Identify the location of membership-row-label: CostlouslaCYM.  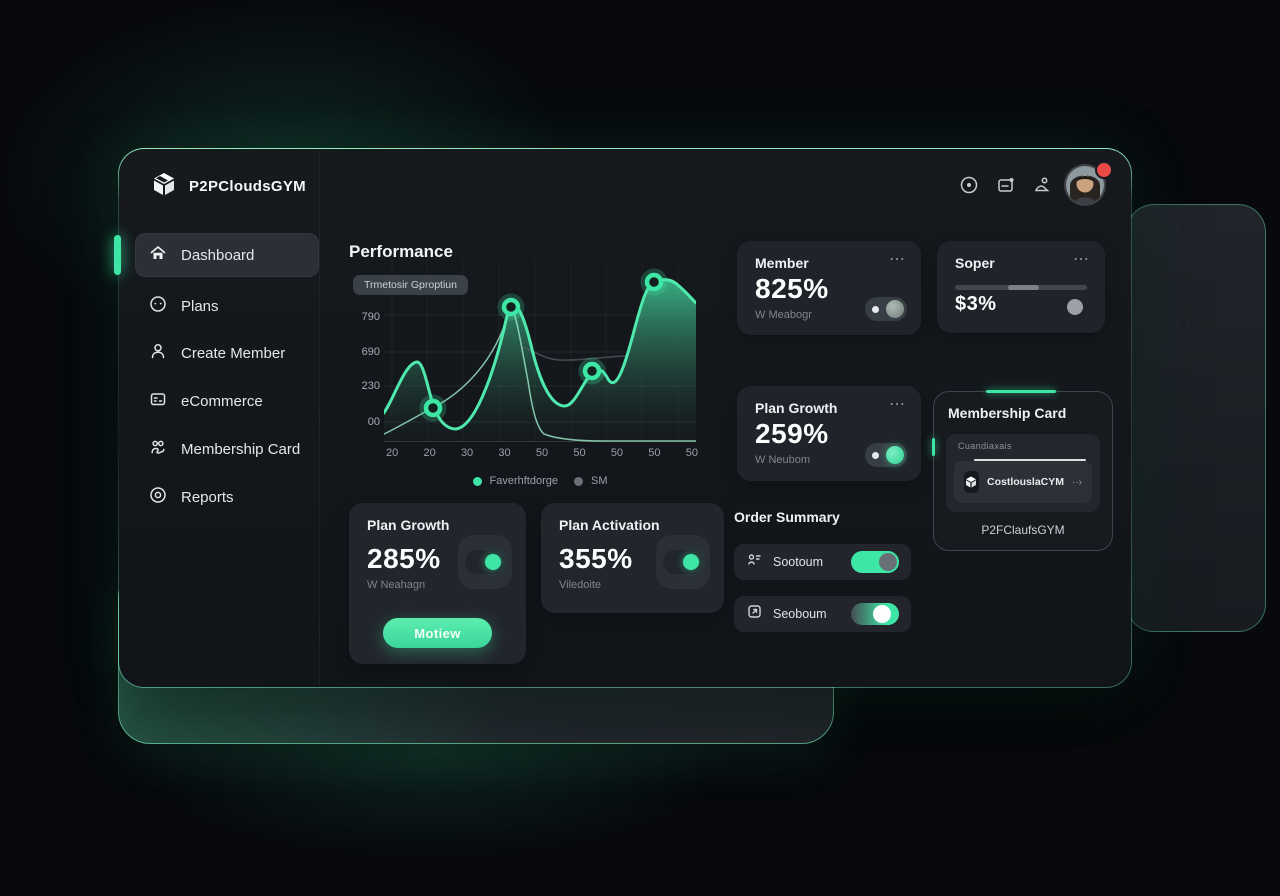
(1025, 482).